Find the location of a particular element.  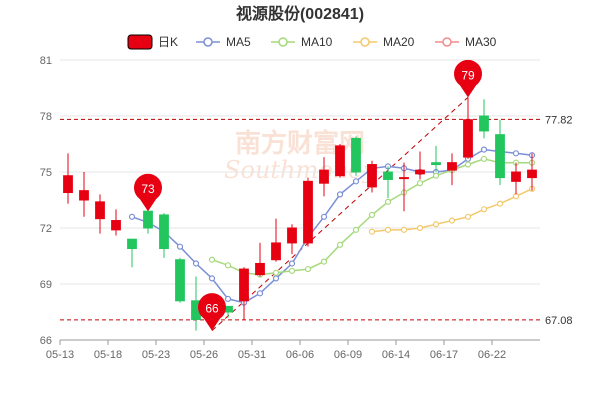

y-tick-label: 72 is located at coordinates (46, 229).